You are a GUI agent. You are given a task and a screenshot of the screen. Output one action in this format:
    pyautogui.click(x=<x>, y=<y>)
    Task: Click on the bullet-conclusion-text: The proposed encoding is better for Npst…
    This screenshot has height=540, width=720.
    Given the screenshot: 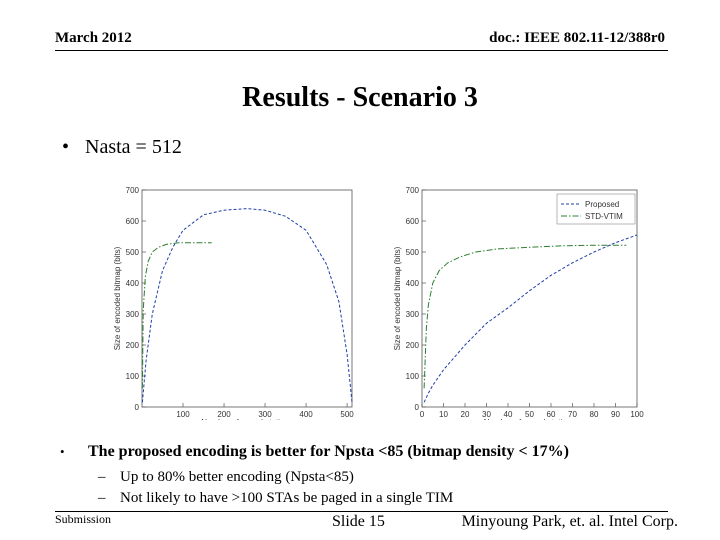 What is the action you would take?
    pyautogui.click(x=328, y=451)
    